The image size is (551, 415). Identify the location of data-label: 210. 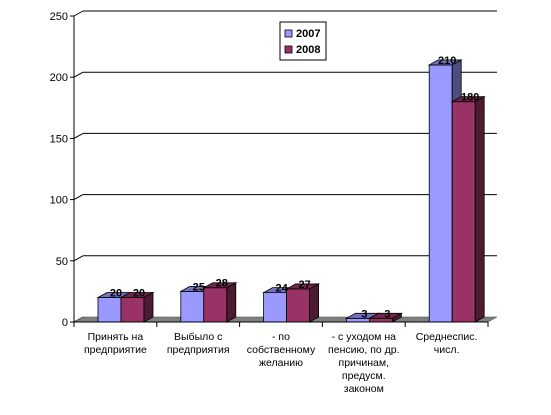
(447, 61).